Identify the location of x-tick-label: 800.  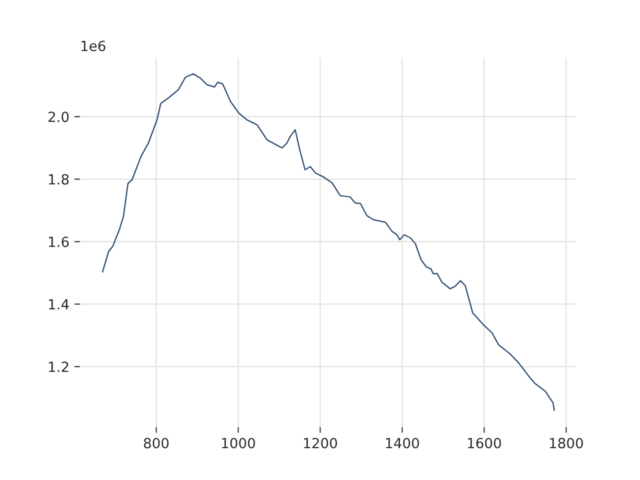
(156, 443).